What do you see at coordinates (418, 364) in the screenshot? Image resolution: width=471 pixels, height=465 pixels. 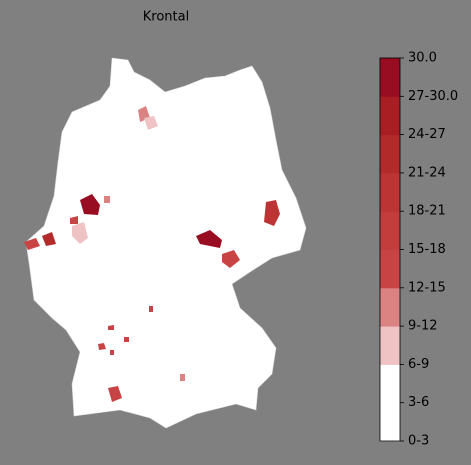 I see `colorbar-label: 6-9` at bounding box center [418, 364].